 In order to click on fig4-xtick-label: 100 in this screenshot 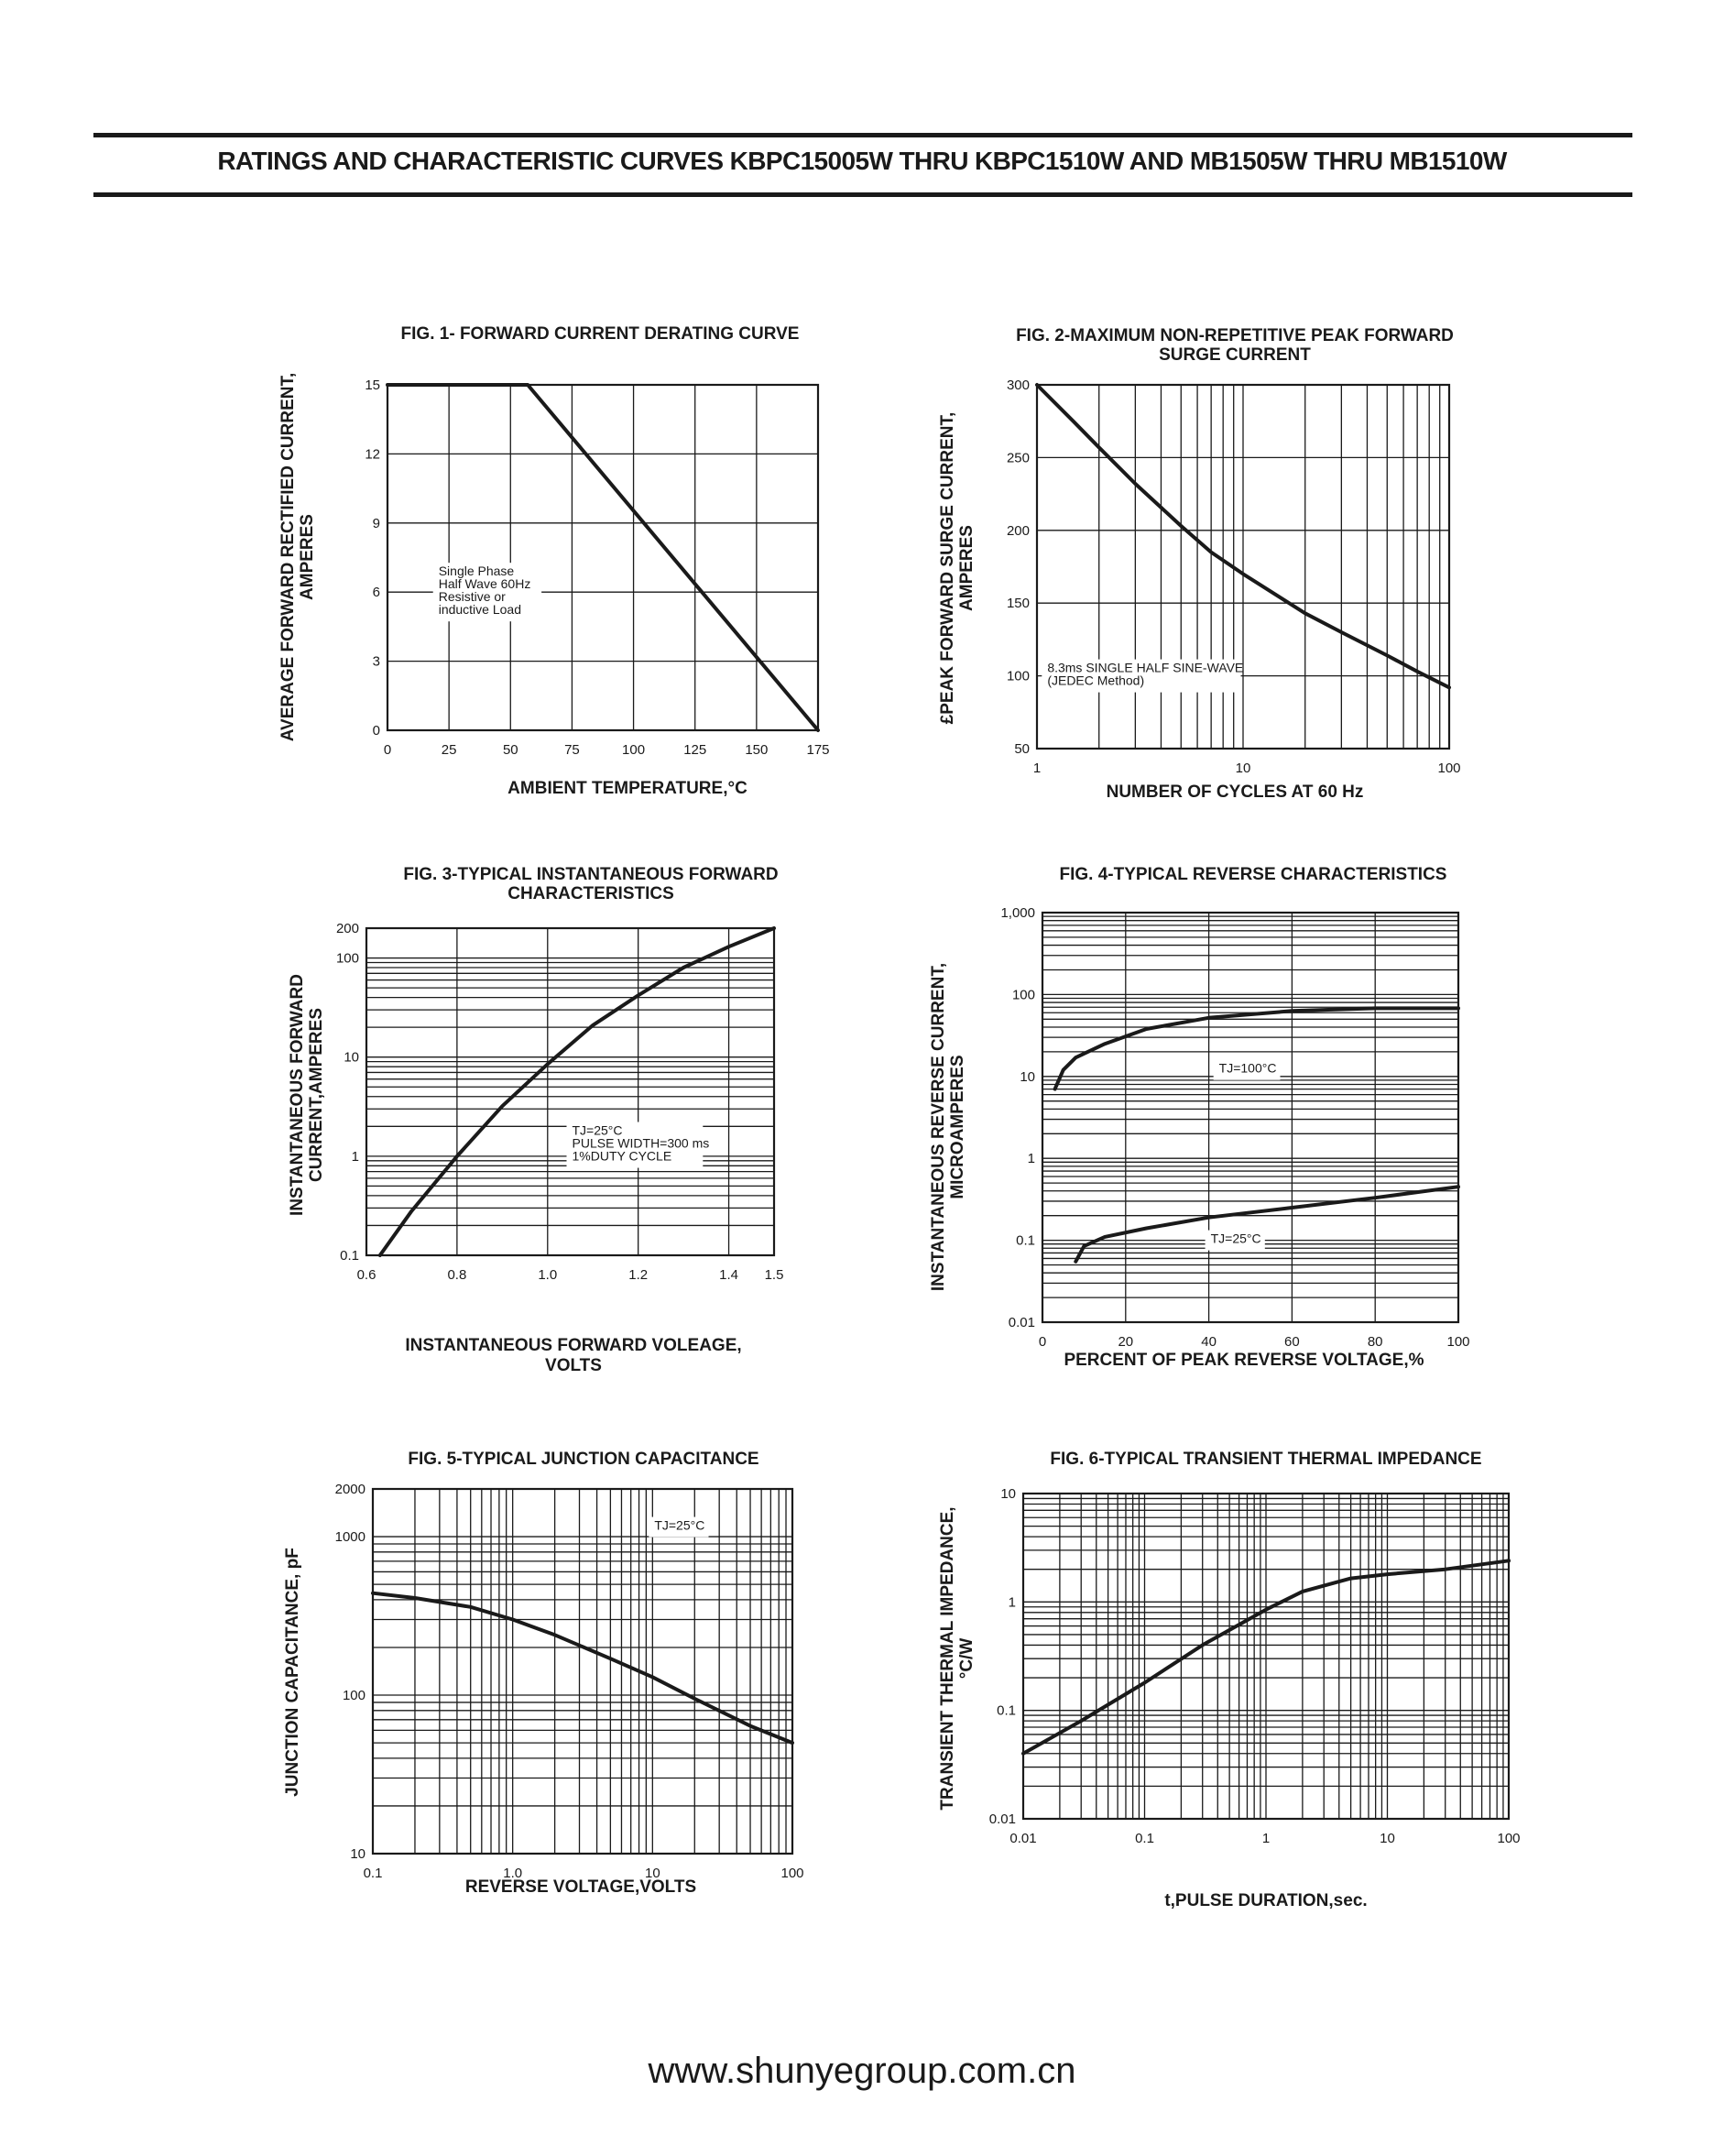, I will do `click(1457, 1342)`.